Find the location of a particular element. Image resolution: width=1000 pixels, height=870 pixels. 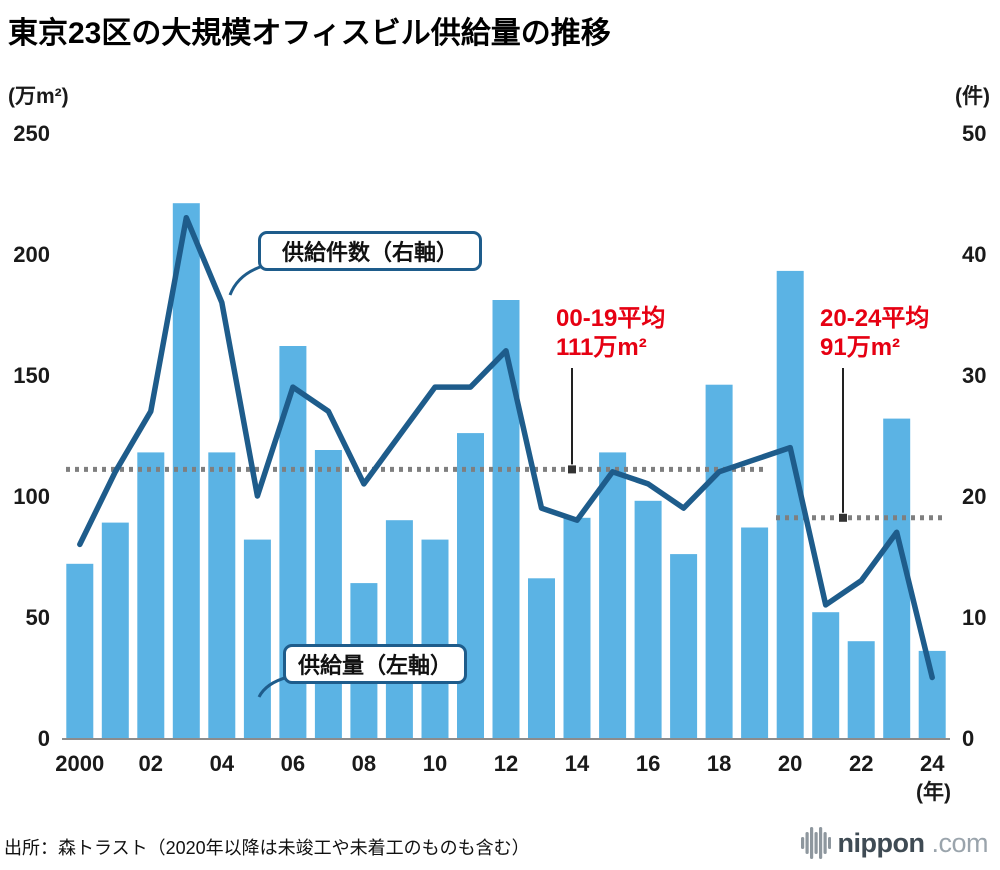

supply-bar-2021 is located at coordinates (826, 675).